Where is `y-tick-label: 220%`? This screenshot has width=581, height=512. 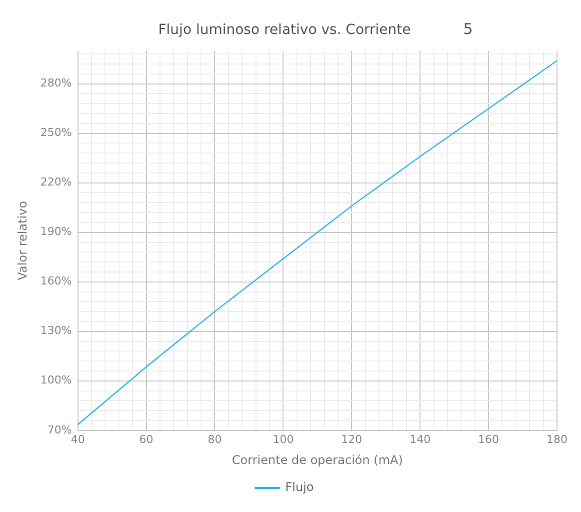 y-tick-label: 220% is located at coordinates (56, 182).